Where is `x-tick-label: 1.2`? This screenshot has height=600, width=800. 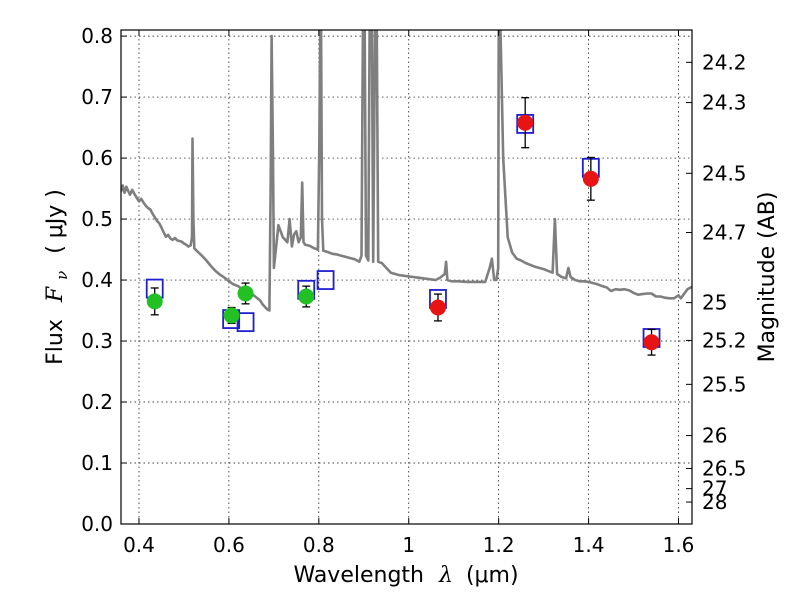 x-tick-label: 1.2 is located at coordinates (499, 545).